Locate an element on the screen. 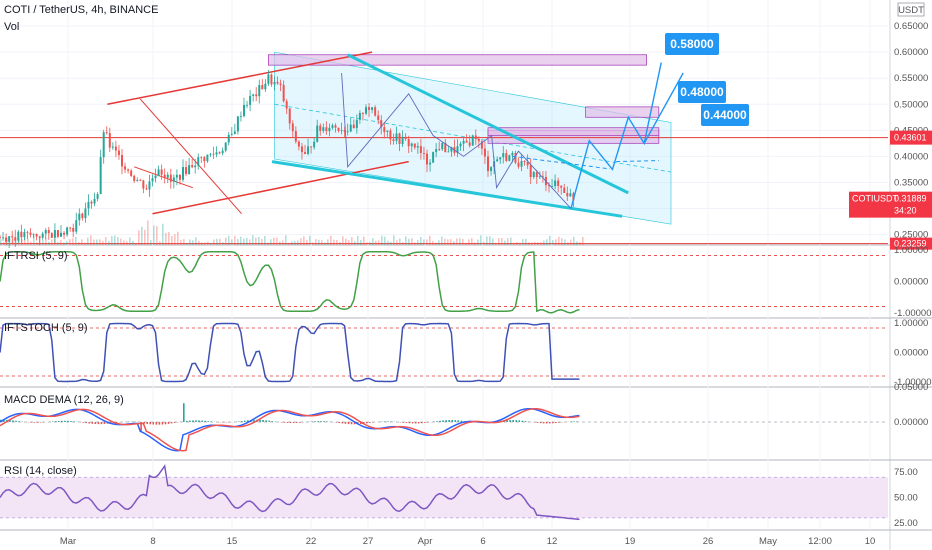  time-tick: 12 is located at coordinates (552, 541).